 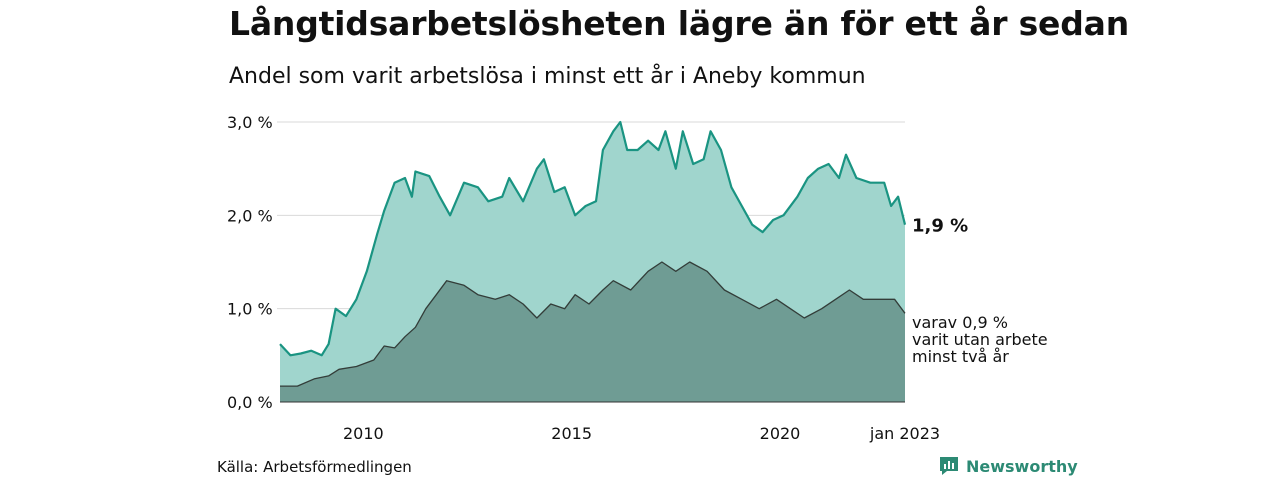 I want to click on source-note: Källa: Arbetsförmedlingen, so click(x=314, y=467).